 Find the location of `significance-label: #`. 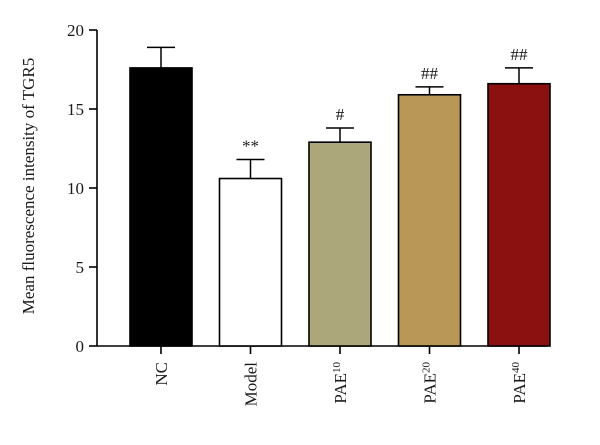

significance-label: # is located at coordinates (340, 114).